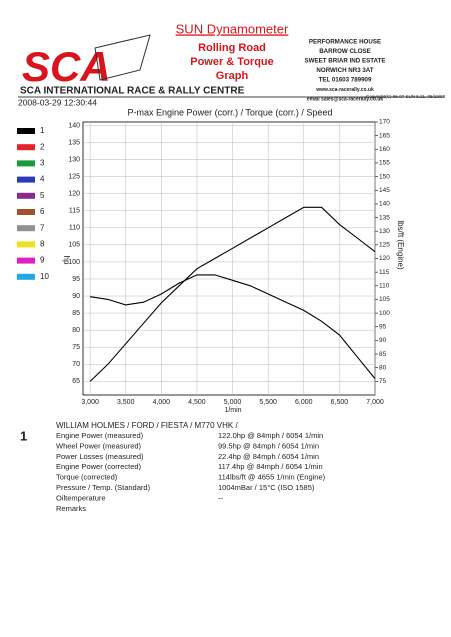 This screenshot has height=637, width=451. What do you see at coordinates (272, 477) in the screenshot?
I see `result-value: 114lbs/ft @ 4655 1/min (Engine)` at bounding box center [272, 477].